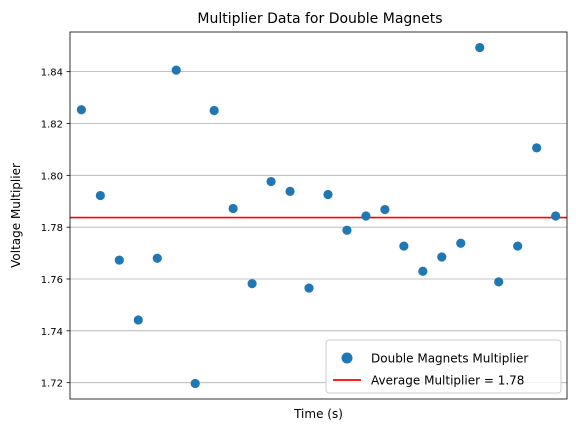 This screenshot has width=576, height=431. What do you see at coordinates (319, 19) in the screenshot?
I see `chart-title: Multiplier Data for Double Magnets` at bounding box center [319, 19].